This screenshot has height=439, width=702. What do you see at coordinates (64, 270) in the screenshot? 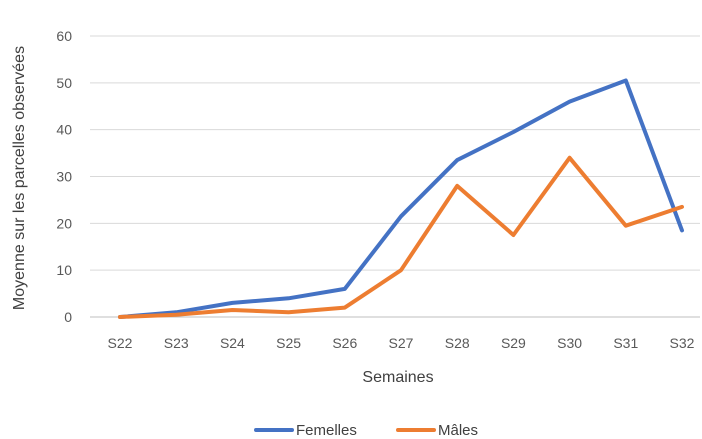
I see `y-tick-label: 10` at bounding box center [64, 270].